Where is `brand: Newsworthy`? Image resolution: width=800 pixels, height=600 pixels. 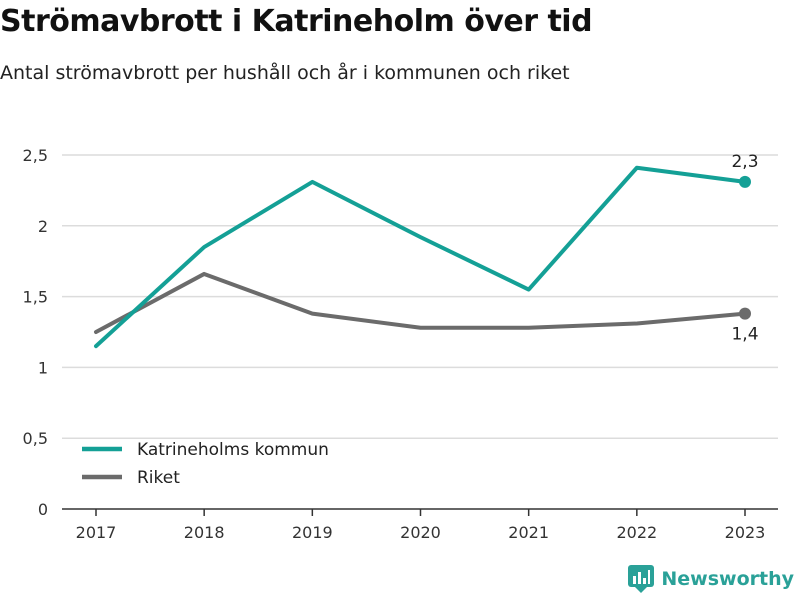
brand: Newsworthy is located at coordinates (710, 579).